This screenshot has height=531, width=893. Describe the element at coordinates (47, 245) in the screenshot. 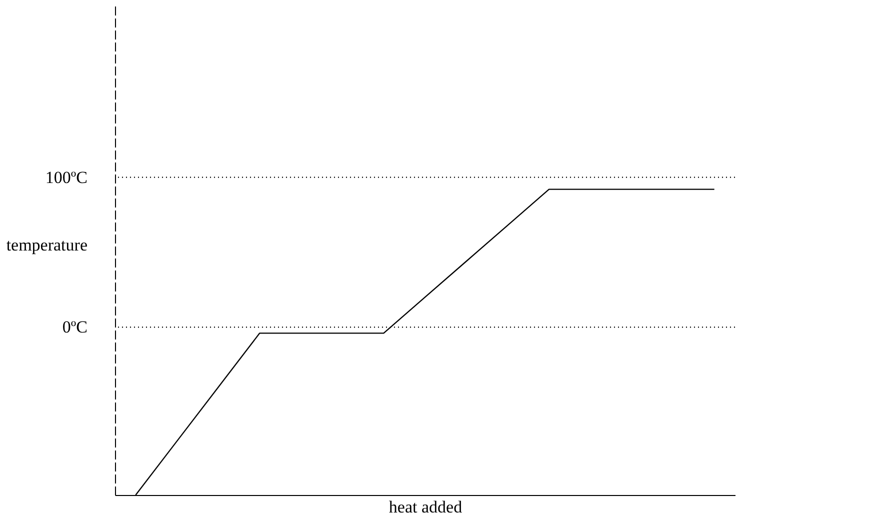

I see `y-axis-title: temperature` at that location.